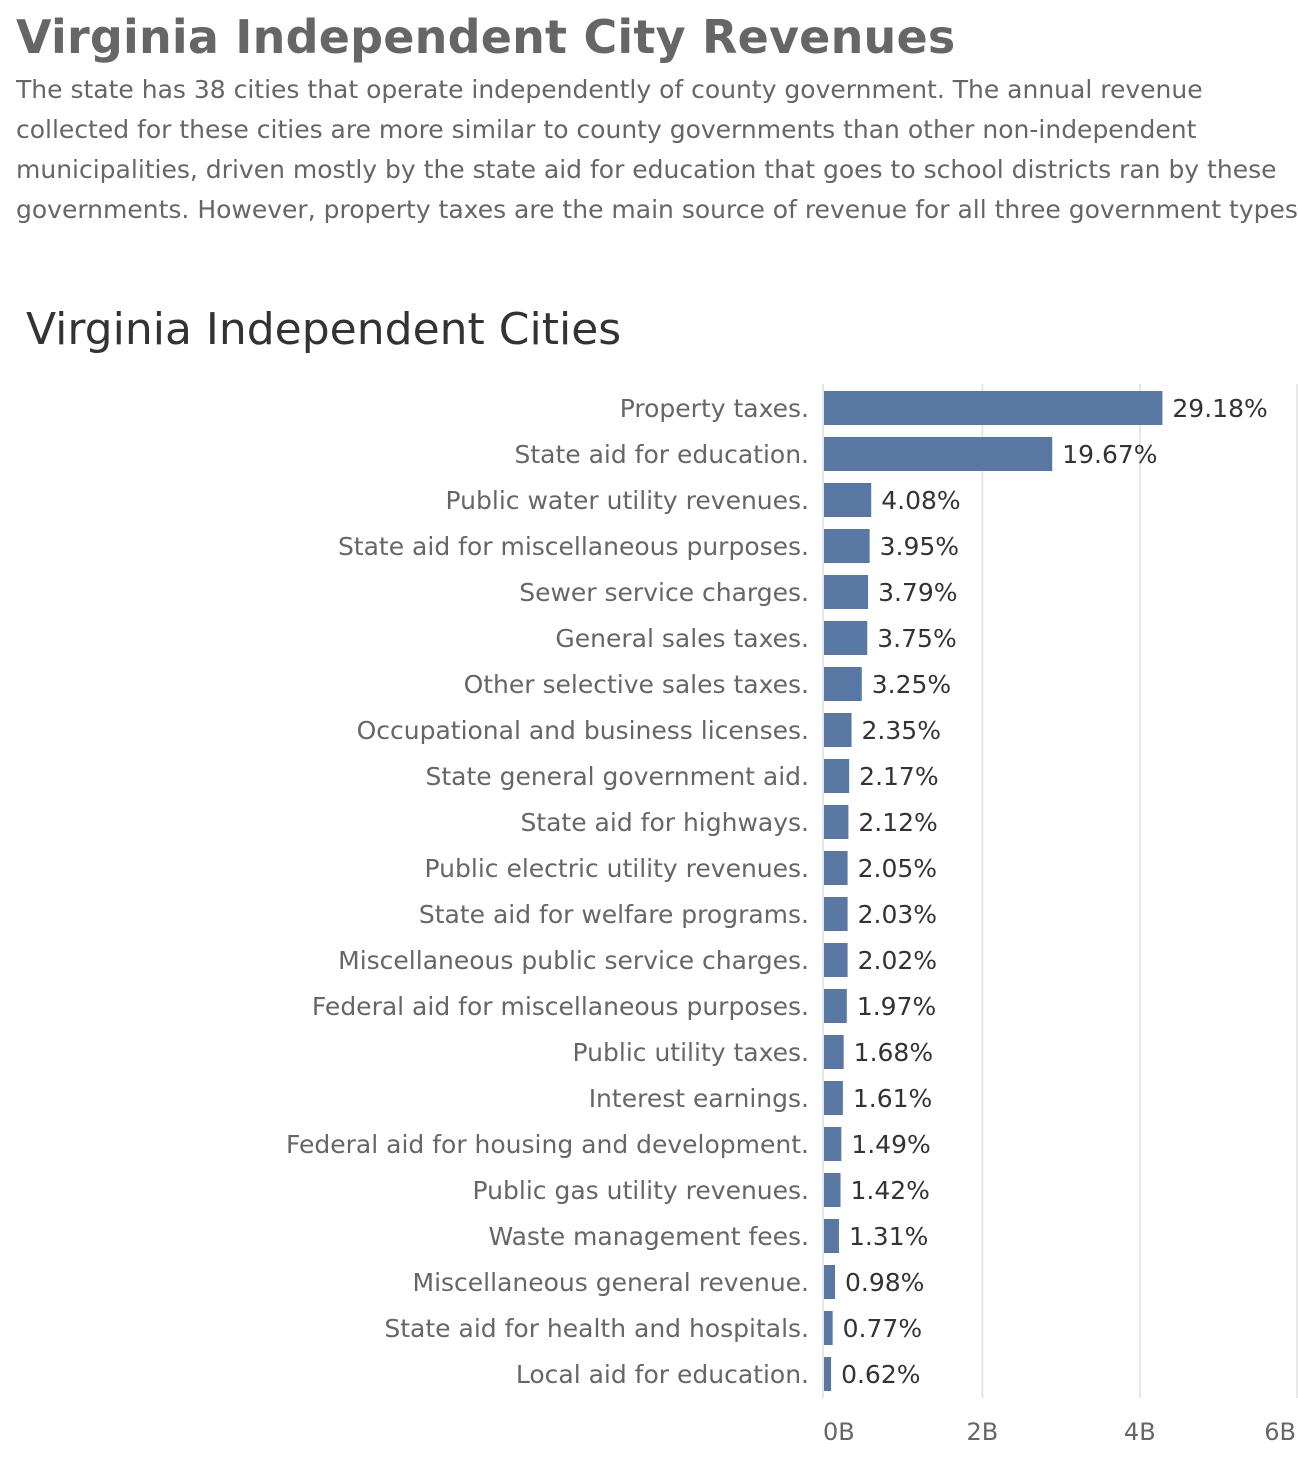  I want to click on x-tick-label: 6B, so click(1280, 1432).